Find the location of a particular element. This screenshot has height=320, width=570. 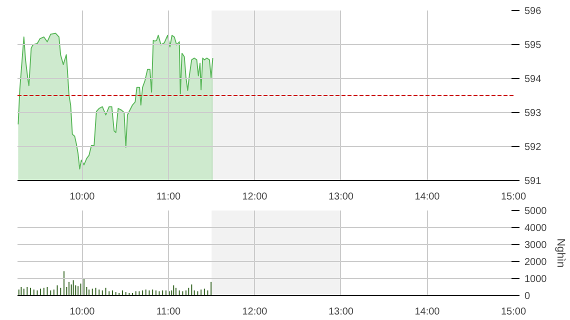

y-tick-label: 592 is located at coordinates (533, 147).